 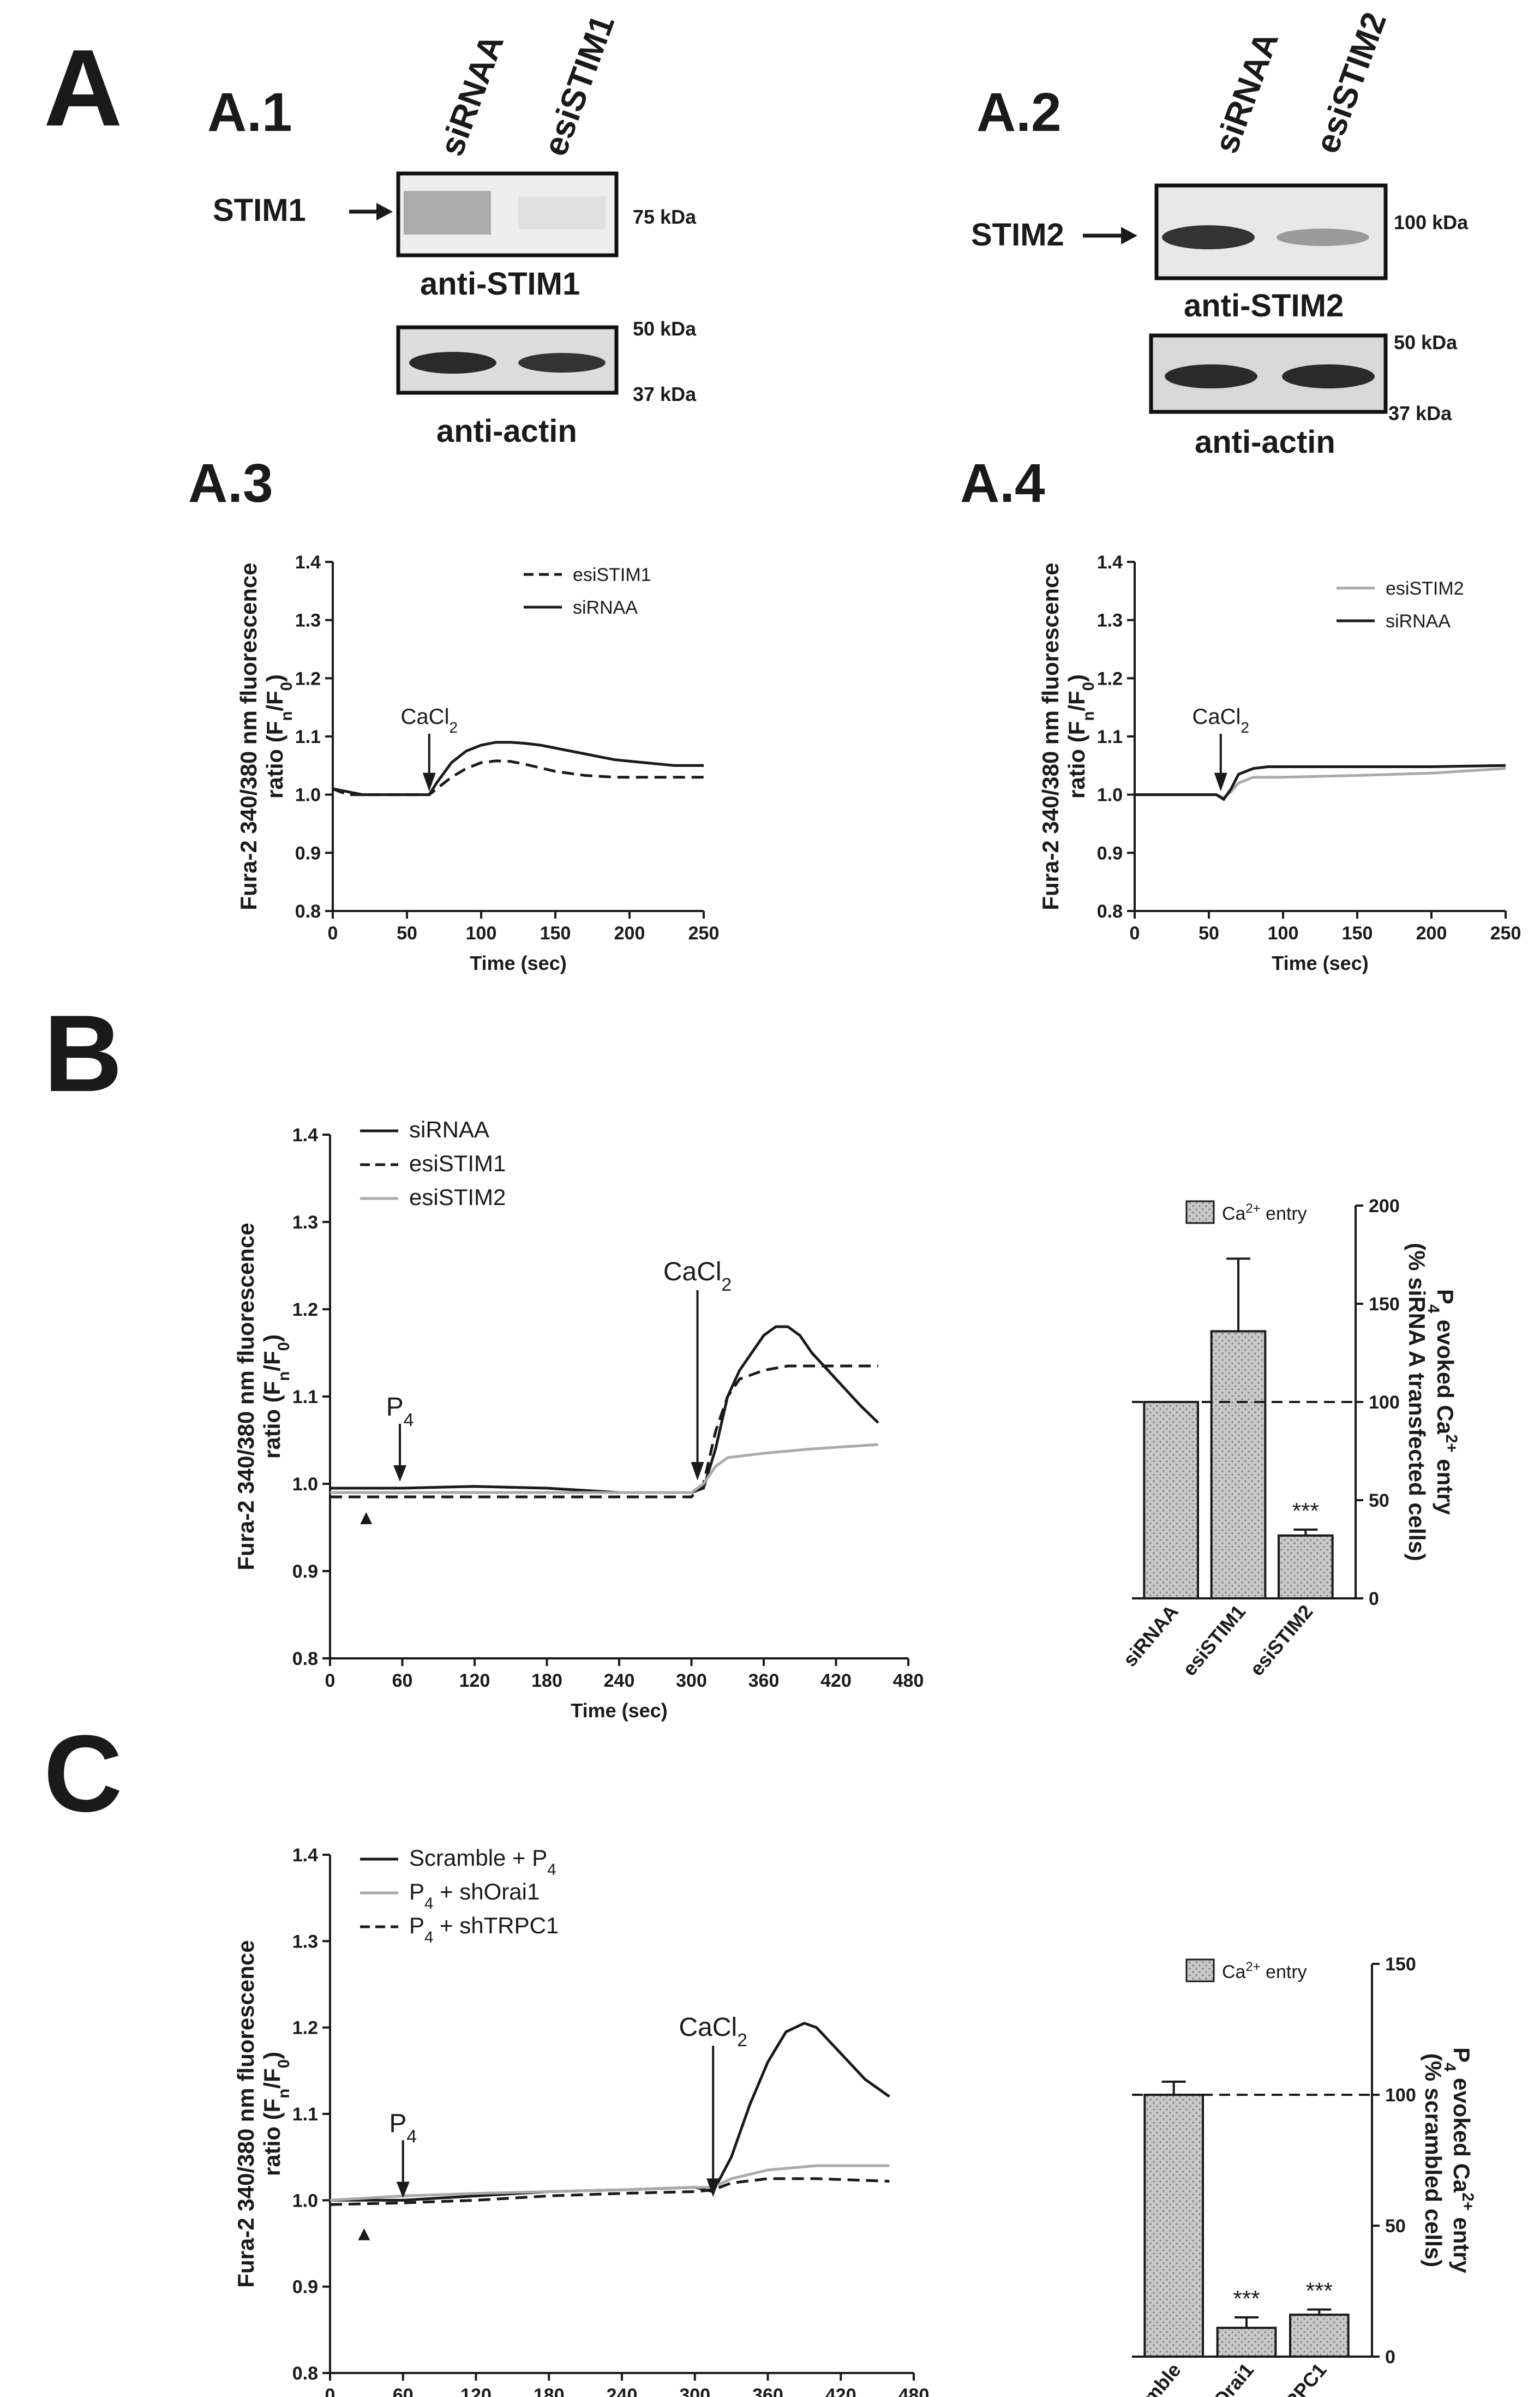 What do you see at coordinates (1003, 483) in the screenshot?
I see `a4-title: A.4` at bounding box center [1003, 483].